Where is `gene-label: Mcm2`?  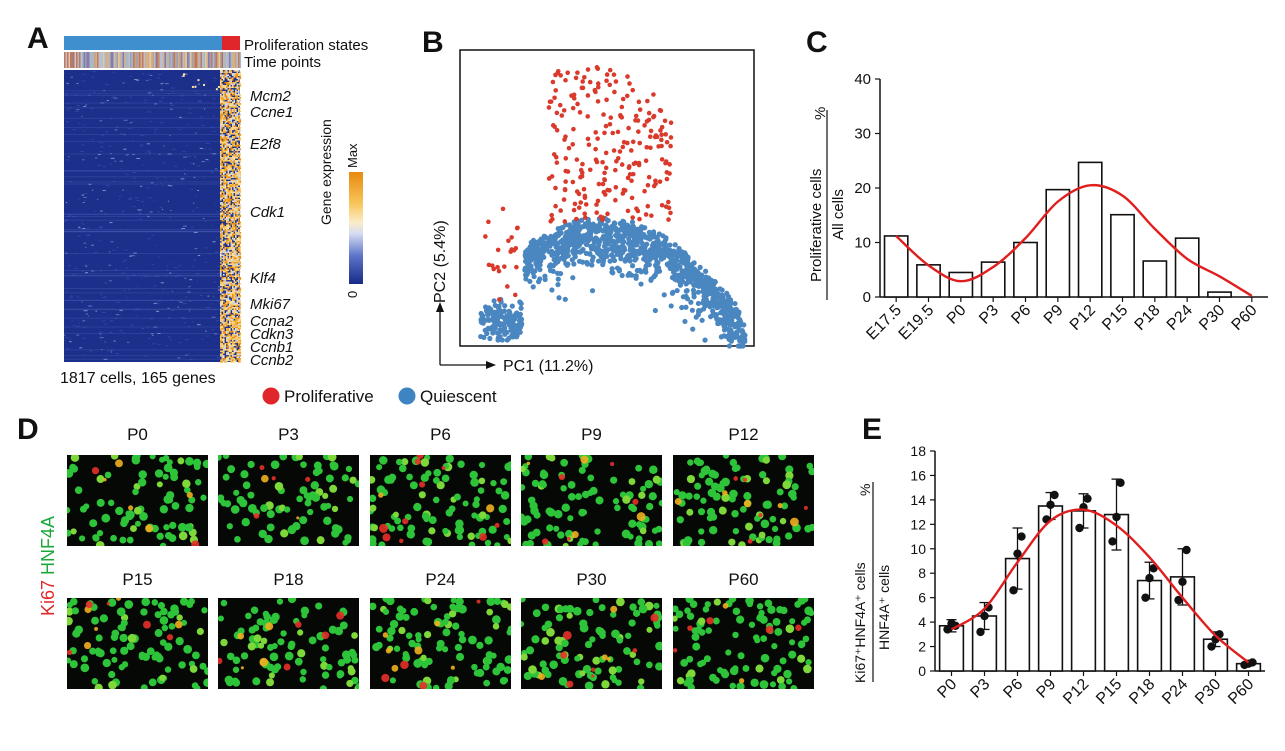 gene-label: Mcm2 is located at coordinates (270, 96).